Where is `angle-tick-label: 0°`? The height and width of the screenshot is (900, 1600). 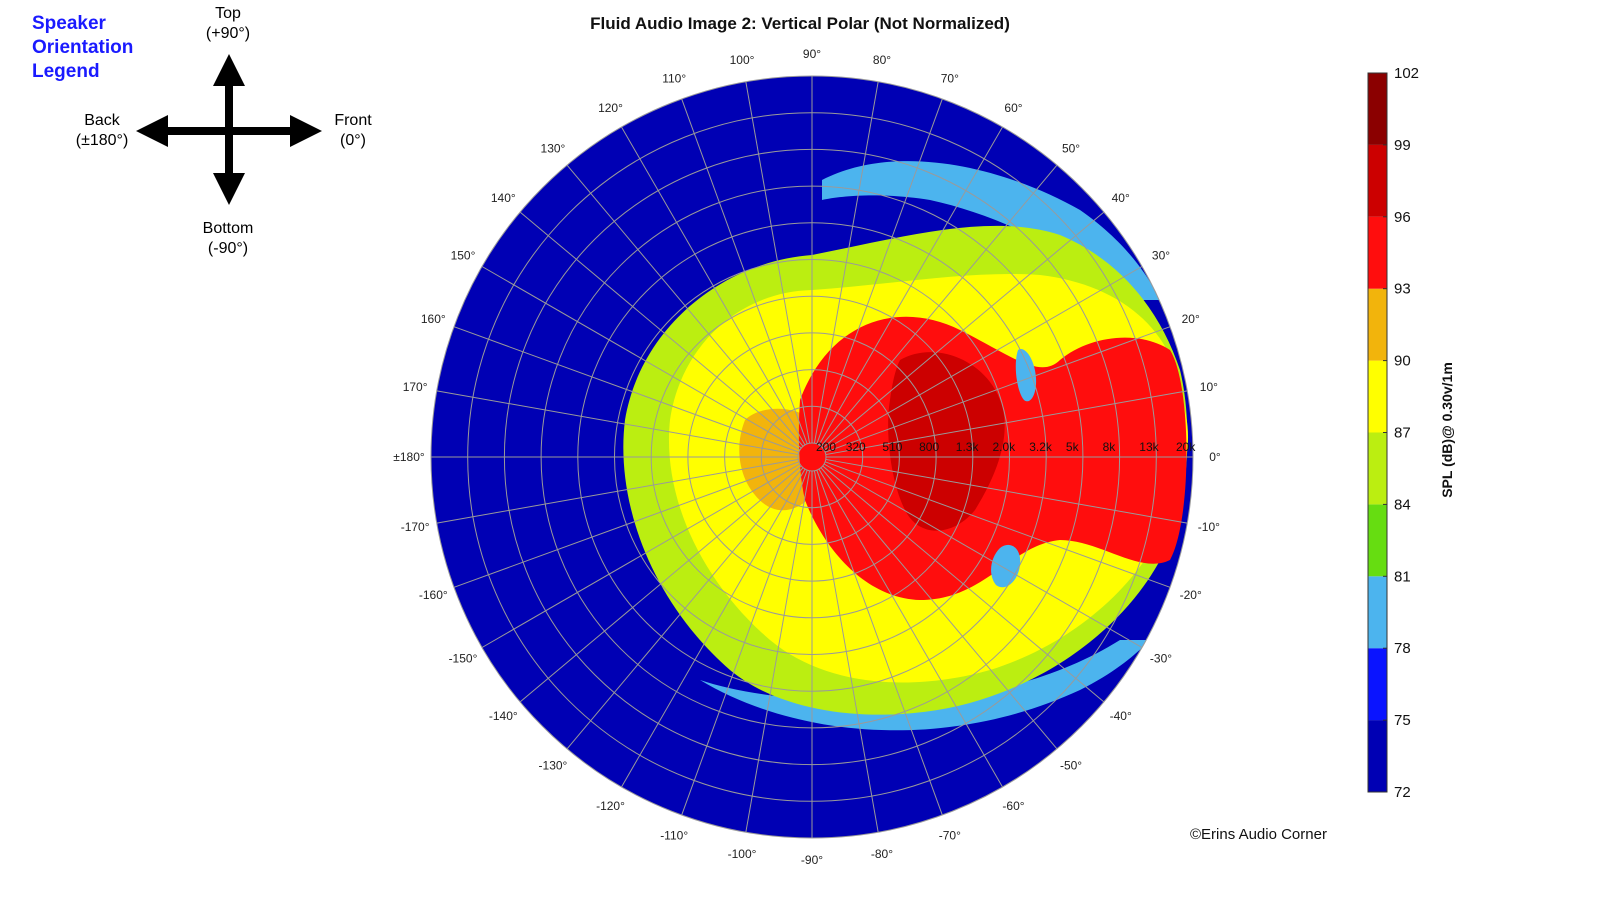
angle-tick-label: 0° is located at coordinates (1215, 457).